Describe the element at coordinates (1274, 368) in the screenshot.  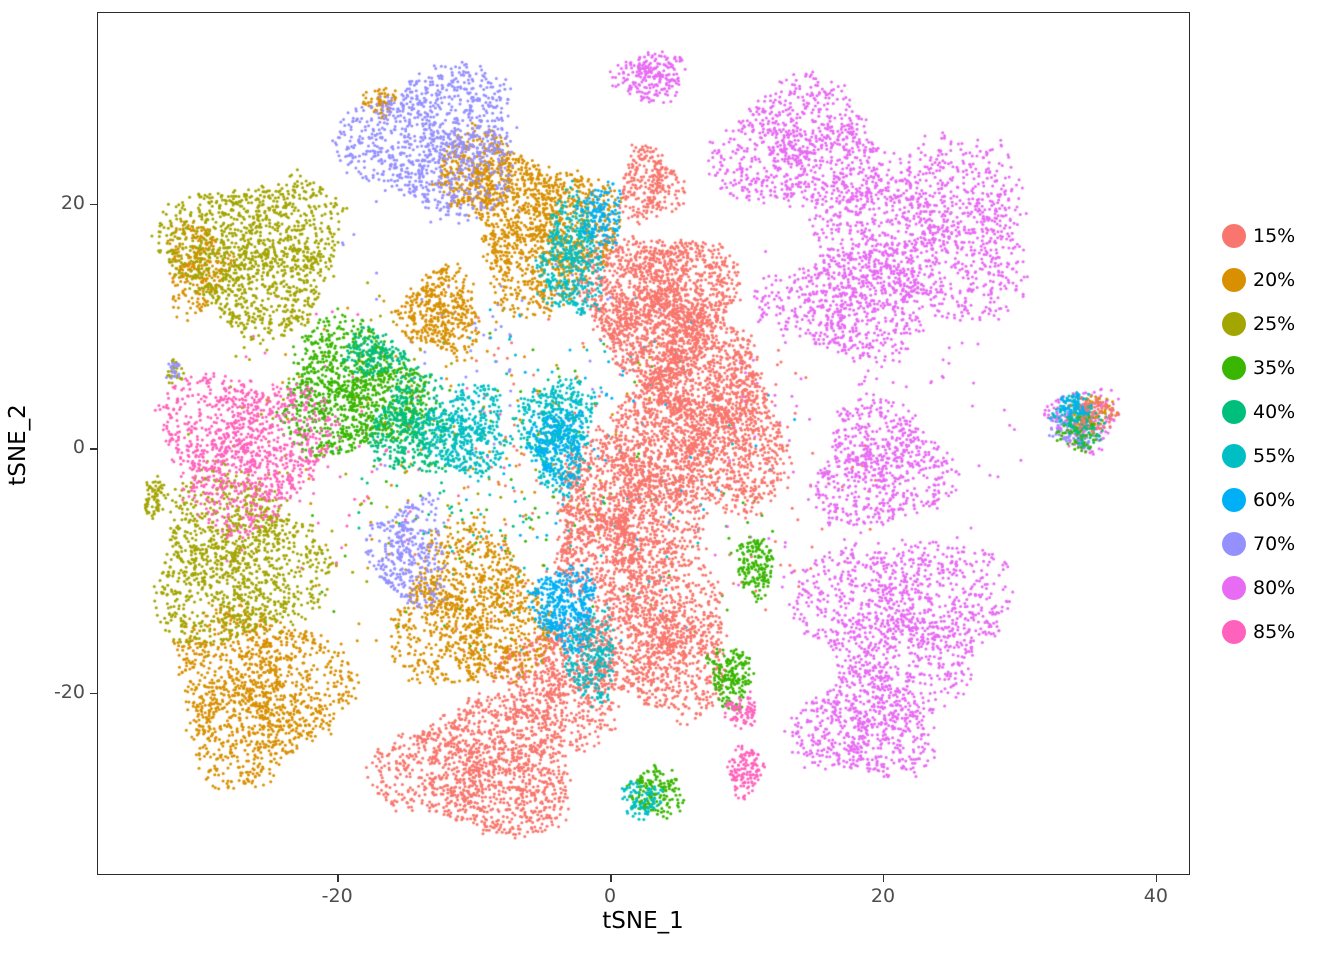
I see `legend-label: 35%` at that location.